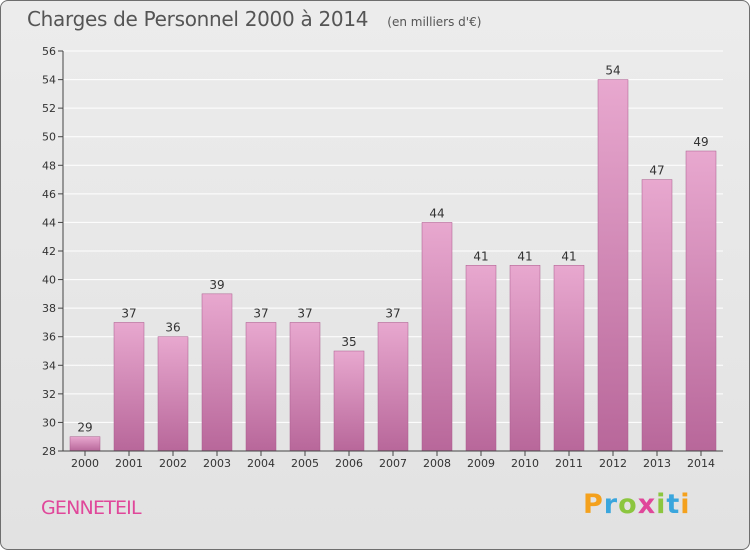 Image resolution: width=750 pixels, height=550 pixels. Describe the element at coordinates (349, 463) in the screenshot. I see `x-tick-label-2006: 2006` at that location.